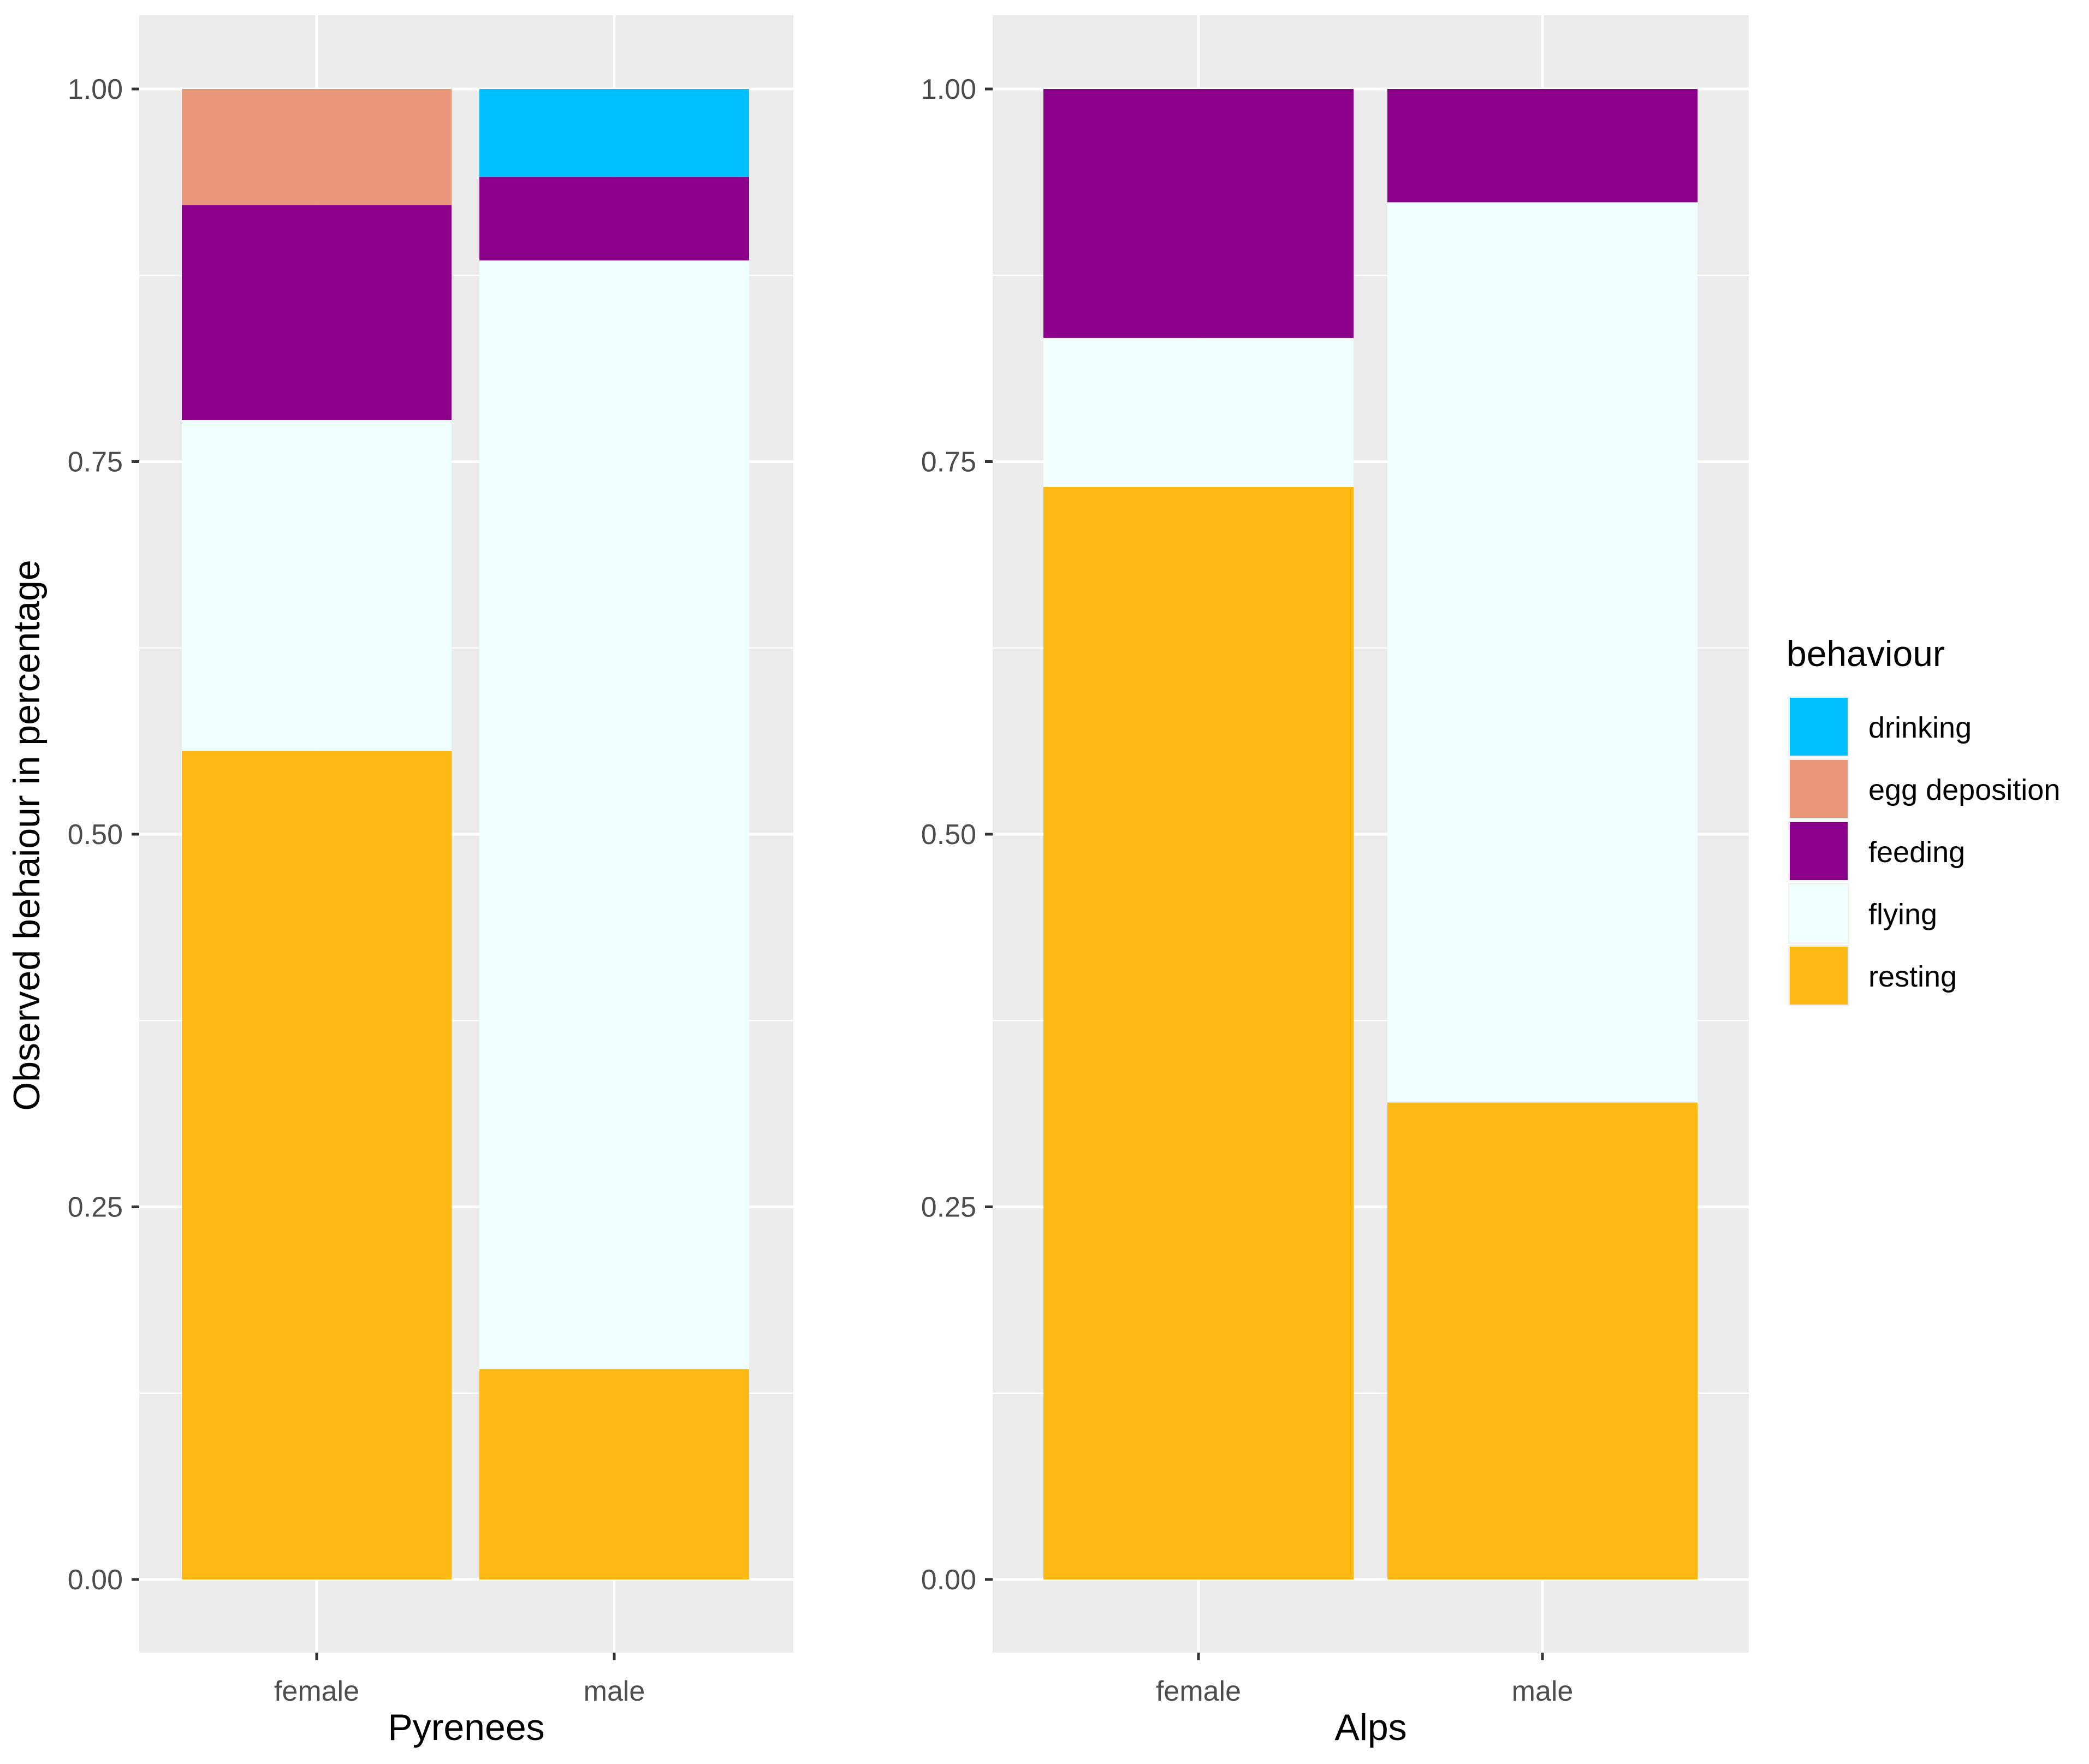  What do you see at coordinates (1912, 976) in the screenshot?
I see `legend-label-resting: resting` at bounding box center [1912, 976].